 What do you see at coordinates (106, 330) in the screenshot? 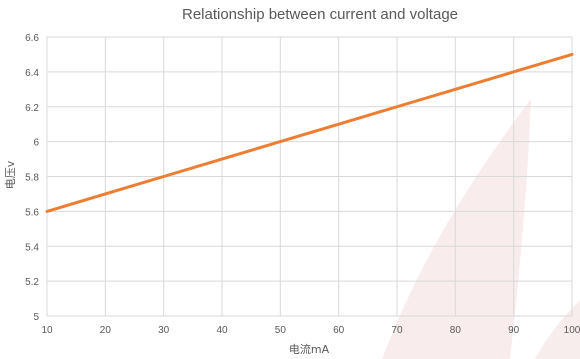
I see `x-tick-label: 20` at bounding box center [106, 330].